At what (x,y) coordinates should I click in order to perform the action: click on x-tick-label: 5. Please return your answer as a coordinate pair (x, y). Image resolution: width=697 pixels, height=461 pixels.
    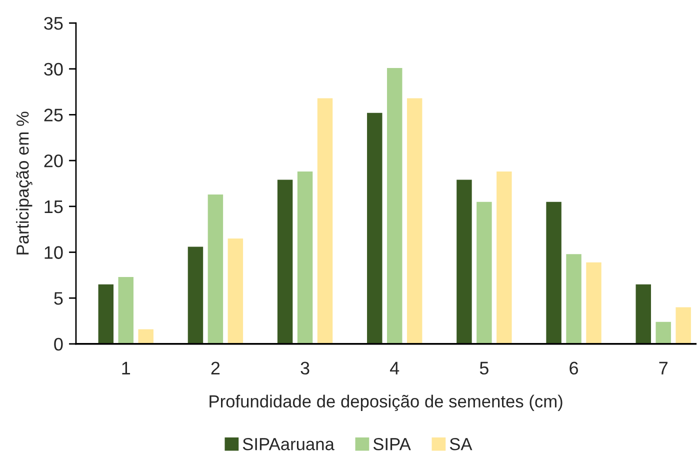
    Looking at the image, I should click on (484, 368).